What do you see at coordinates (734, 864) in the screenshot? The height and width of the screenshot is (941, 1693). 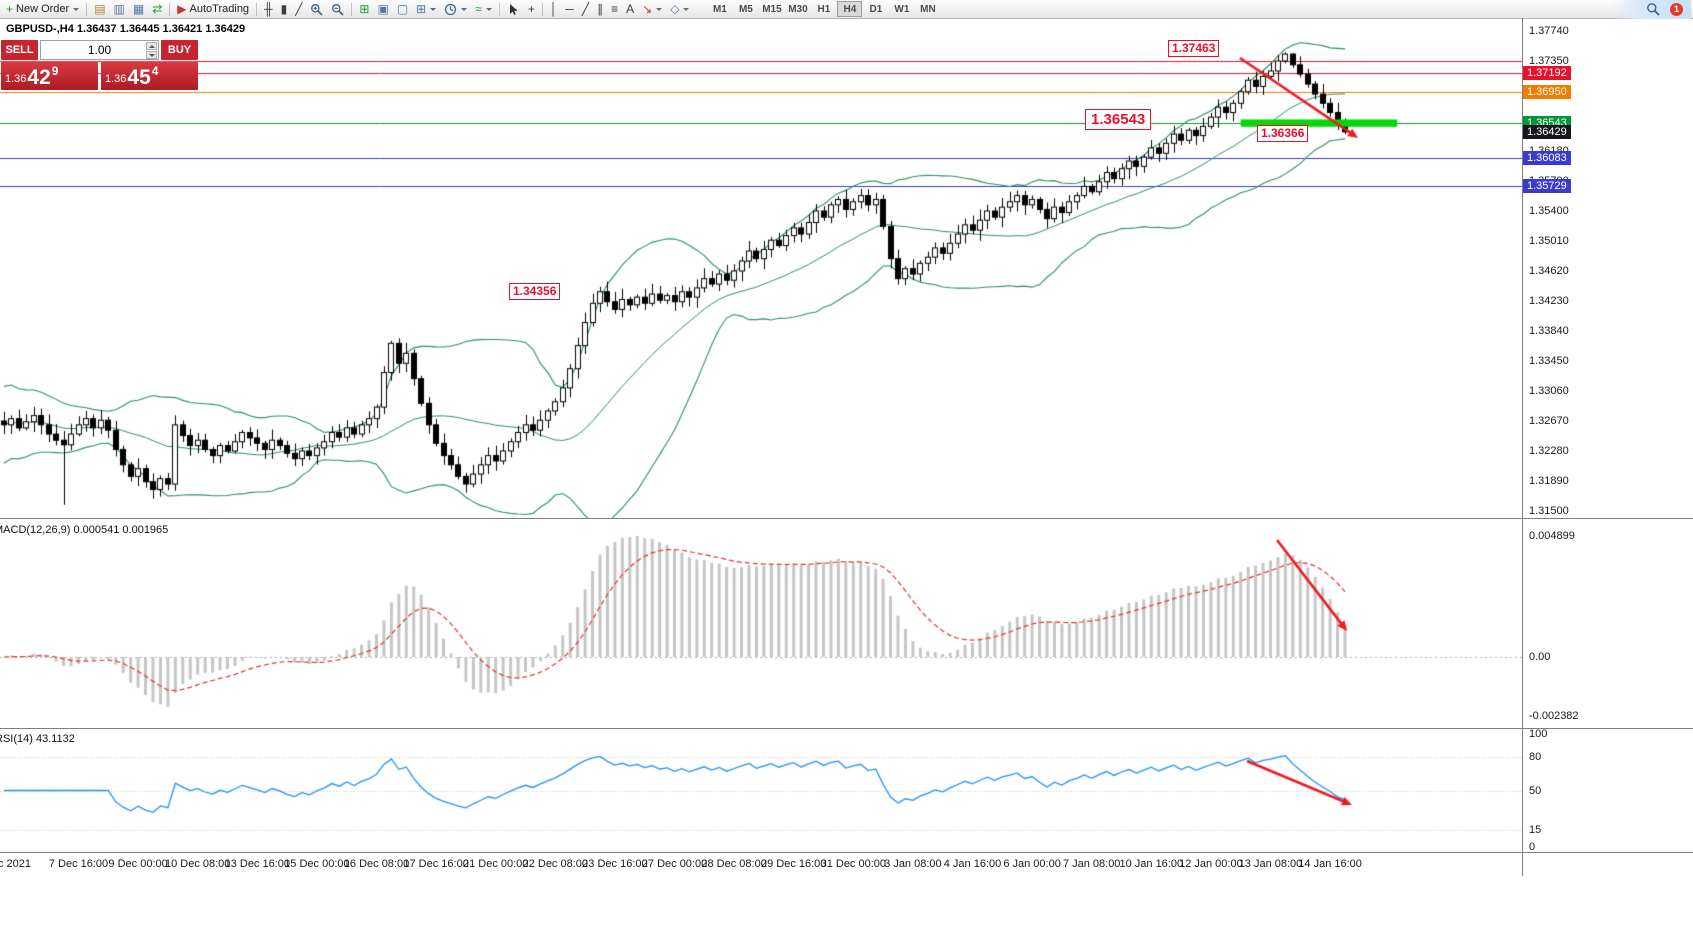 I see `time-axis-label: 28 Dec 08:00` at bounding box center [734, 864].